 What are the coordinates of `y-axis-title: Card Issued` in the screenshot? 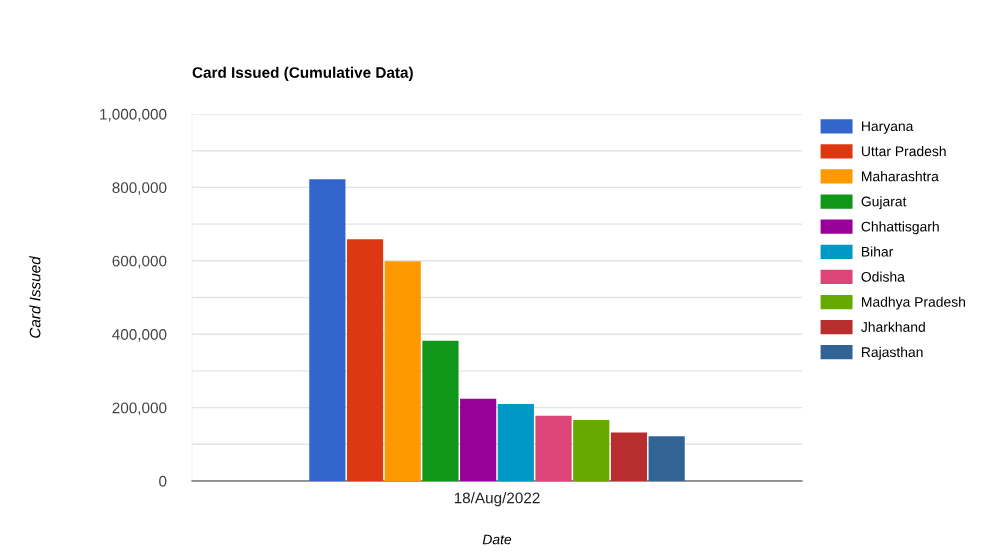 It's located at (35, 296).